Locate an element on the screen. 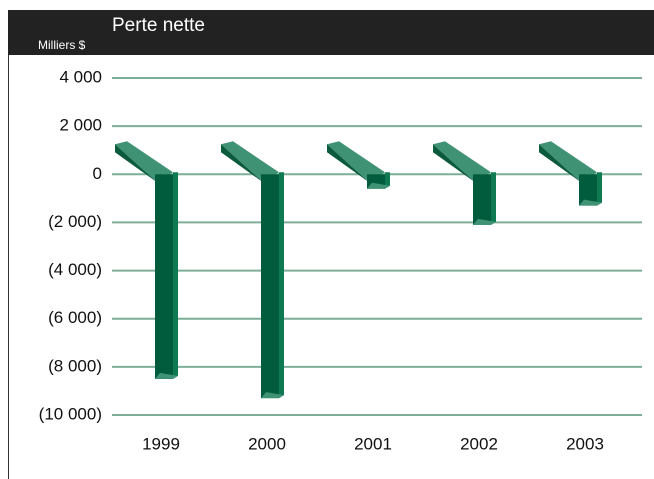  x-tick-label: 2001 is located at coordinates (373, 443).